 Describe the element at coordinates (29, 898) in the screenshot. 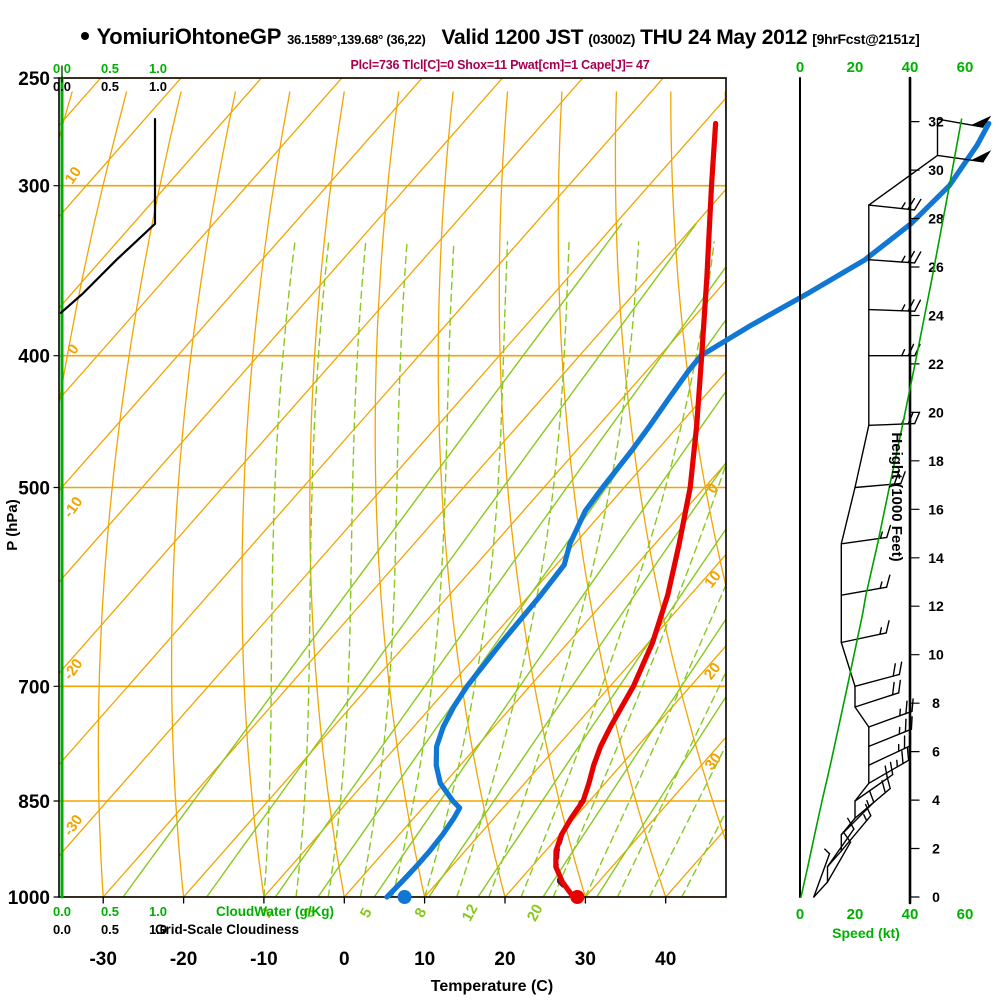

I see `pressure-label-1000: 1000` at that location.